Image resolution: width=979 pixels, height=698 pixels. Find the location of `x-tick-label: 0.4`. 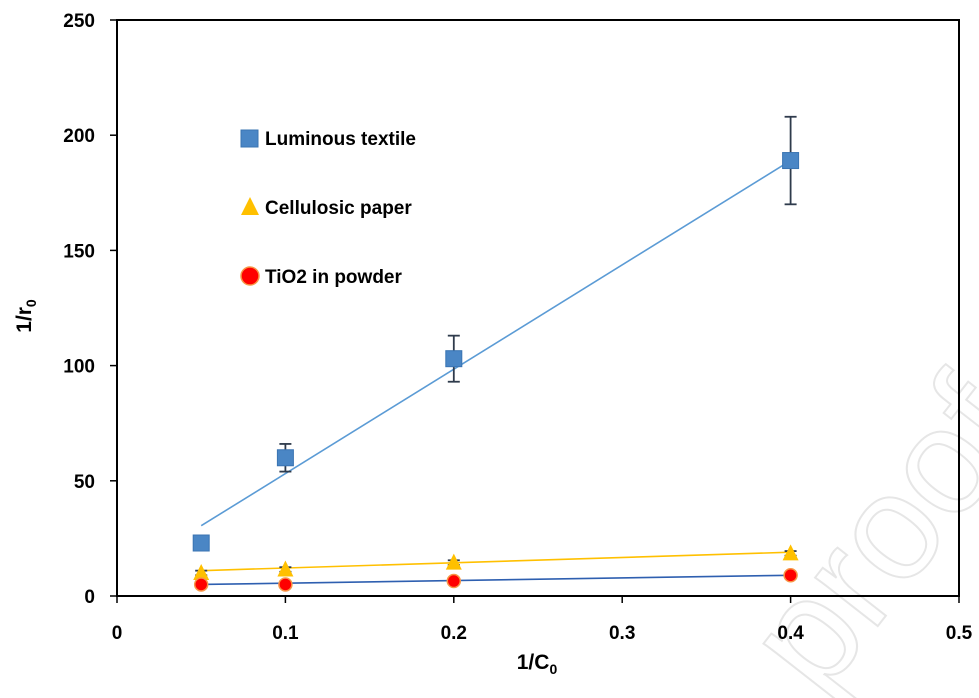

x-tick-label: 0.4 is located at coordinates (790, 633).